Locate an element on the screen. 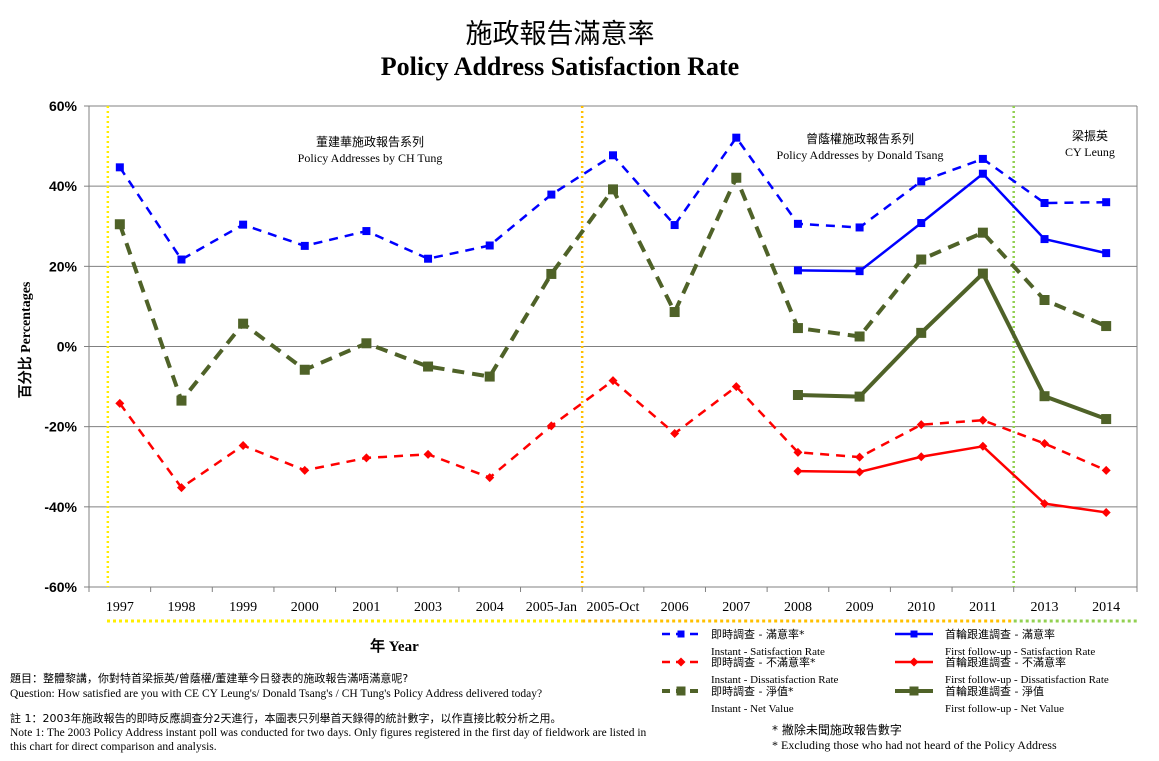 The height and width of the screenshot is (761, 1159). x-tick-label: 2013 is located at coordinates (1045, 607).